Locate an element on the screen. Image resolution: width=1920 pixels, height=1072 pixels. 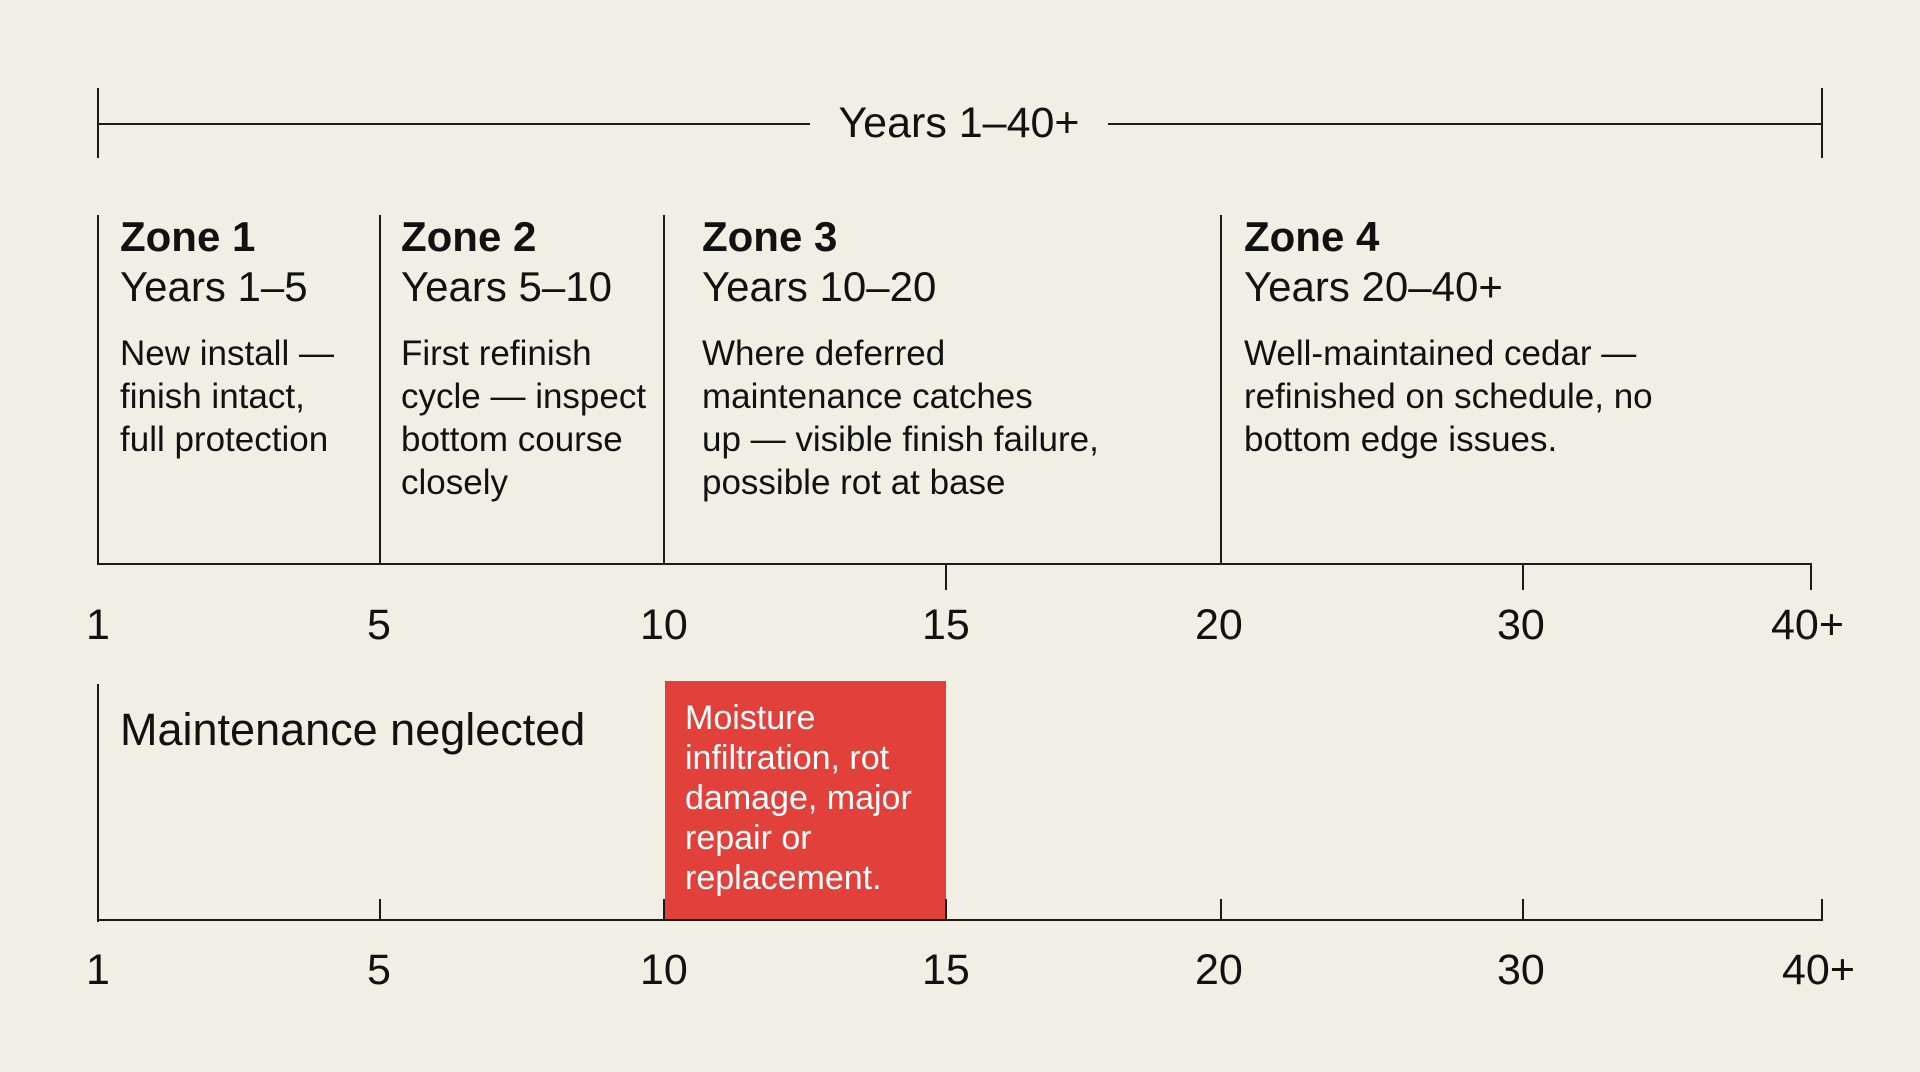
range-label: Years 1–40+ is located at coordinates (959, 123).